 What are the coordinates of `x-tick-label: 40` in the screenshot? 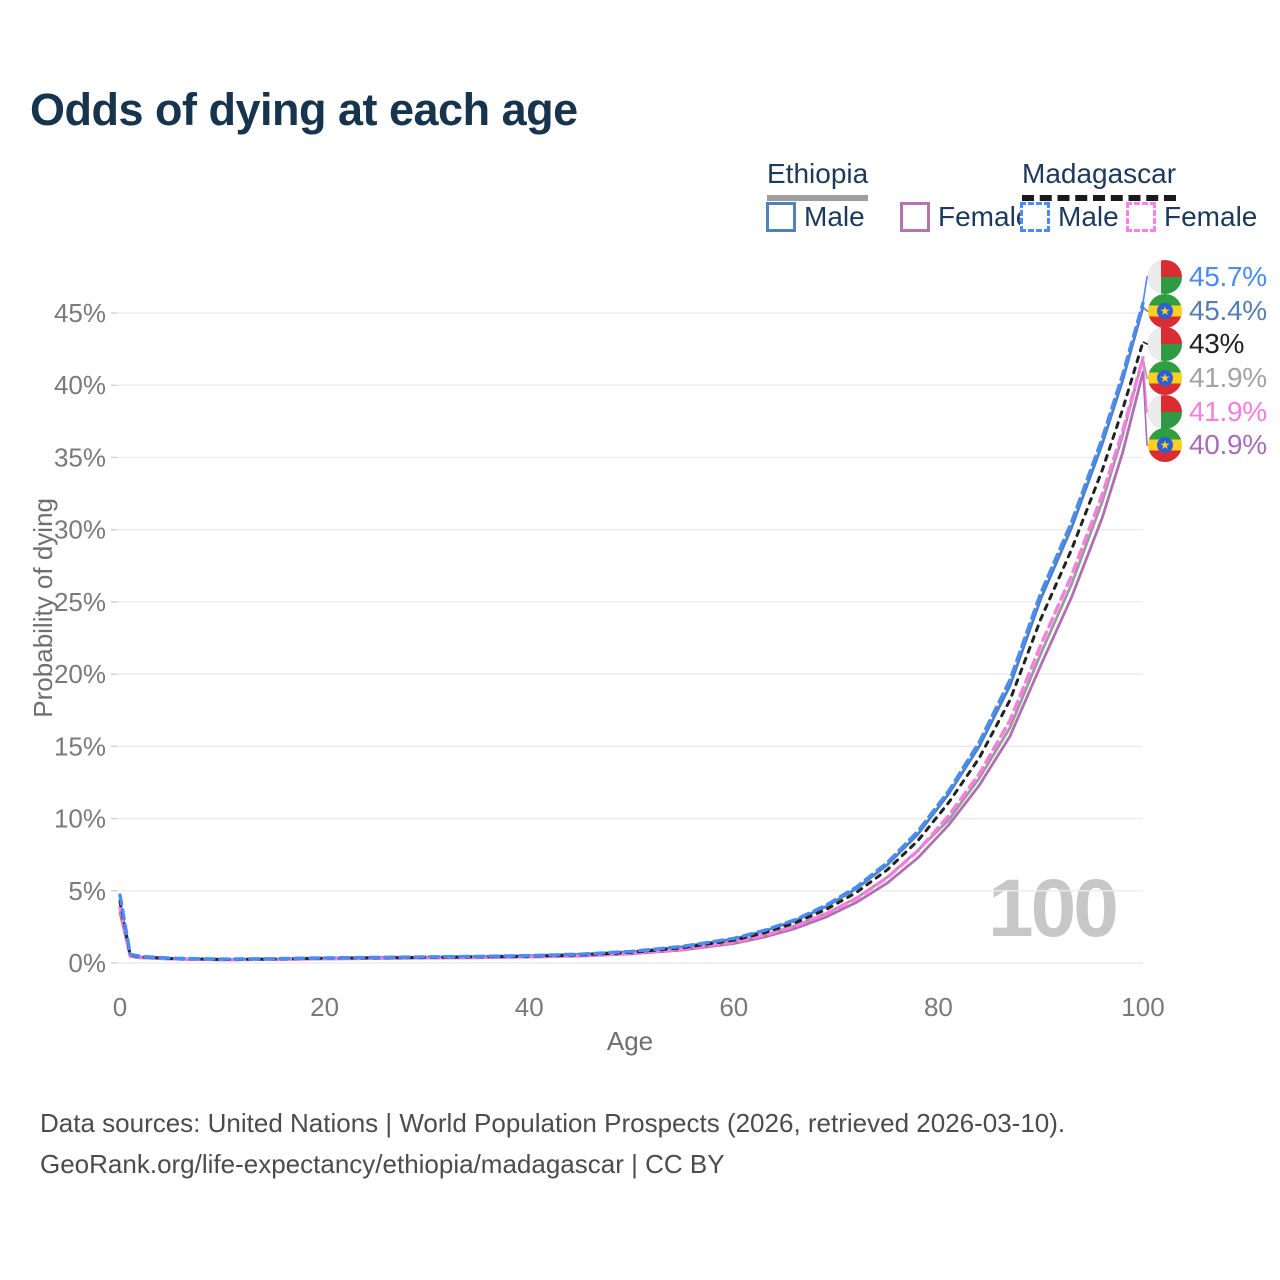 It's located at (529, 1007).